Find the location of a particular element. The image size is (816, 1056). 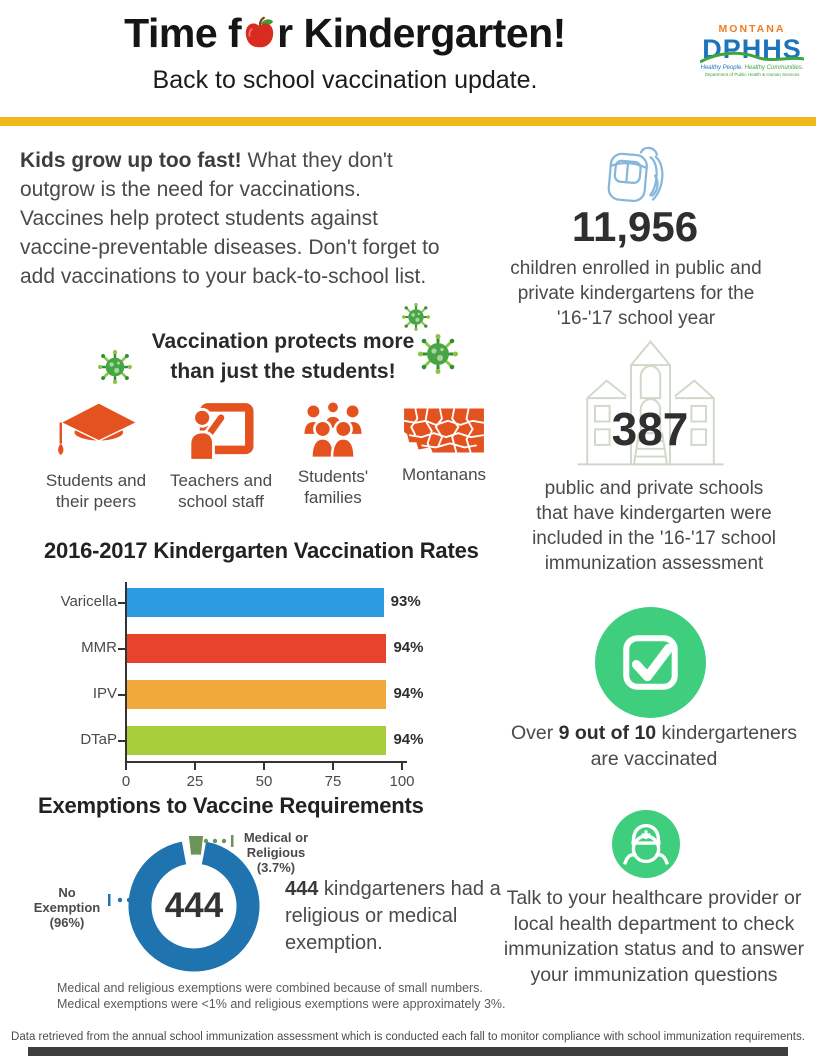

x-axis-line is located at coordinates (266, 762).